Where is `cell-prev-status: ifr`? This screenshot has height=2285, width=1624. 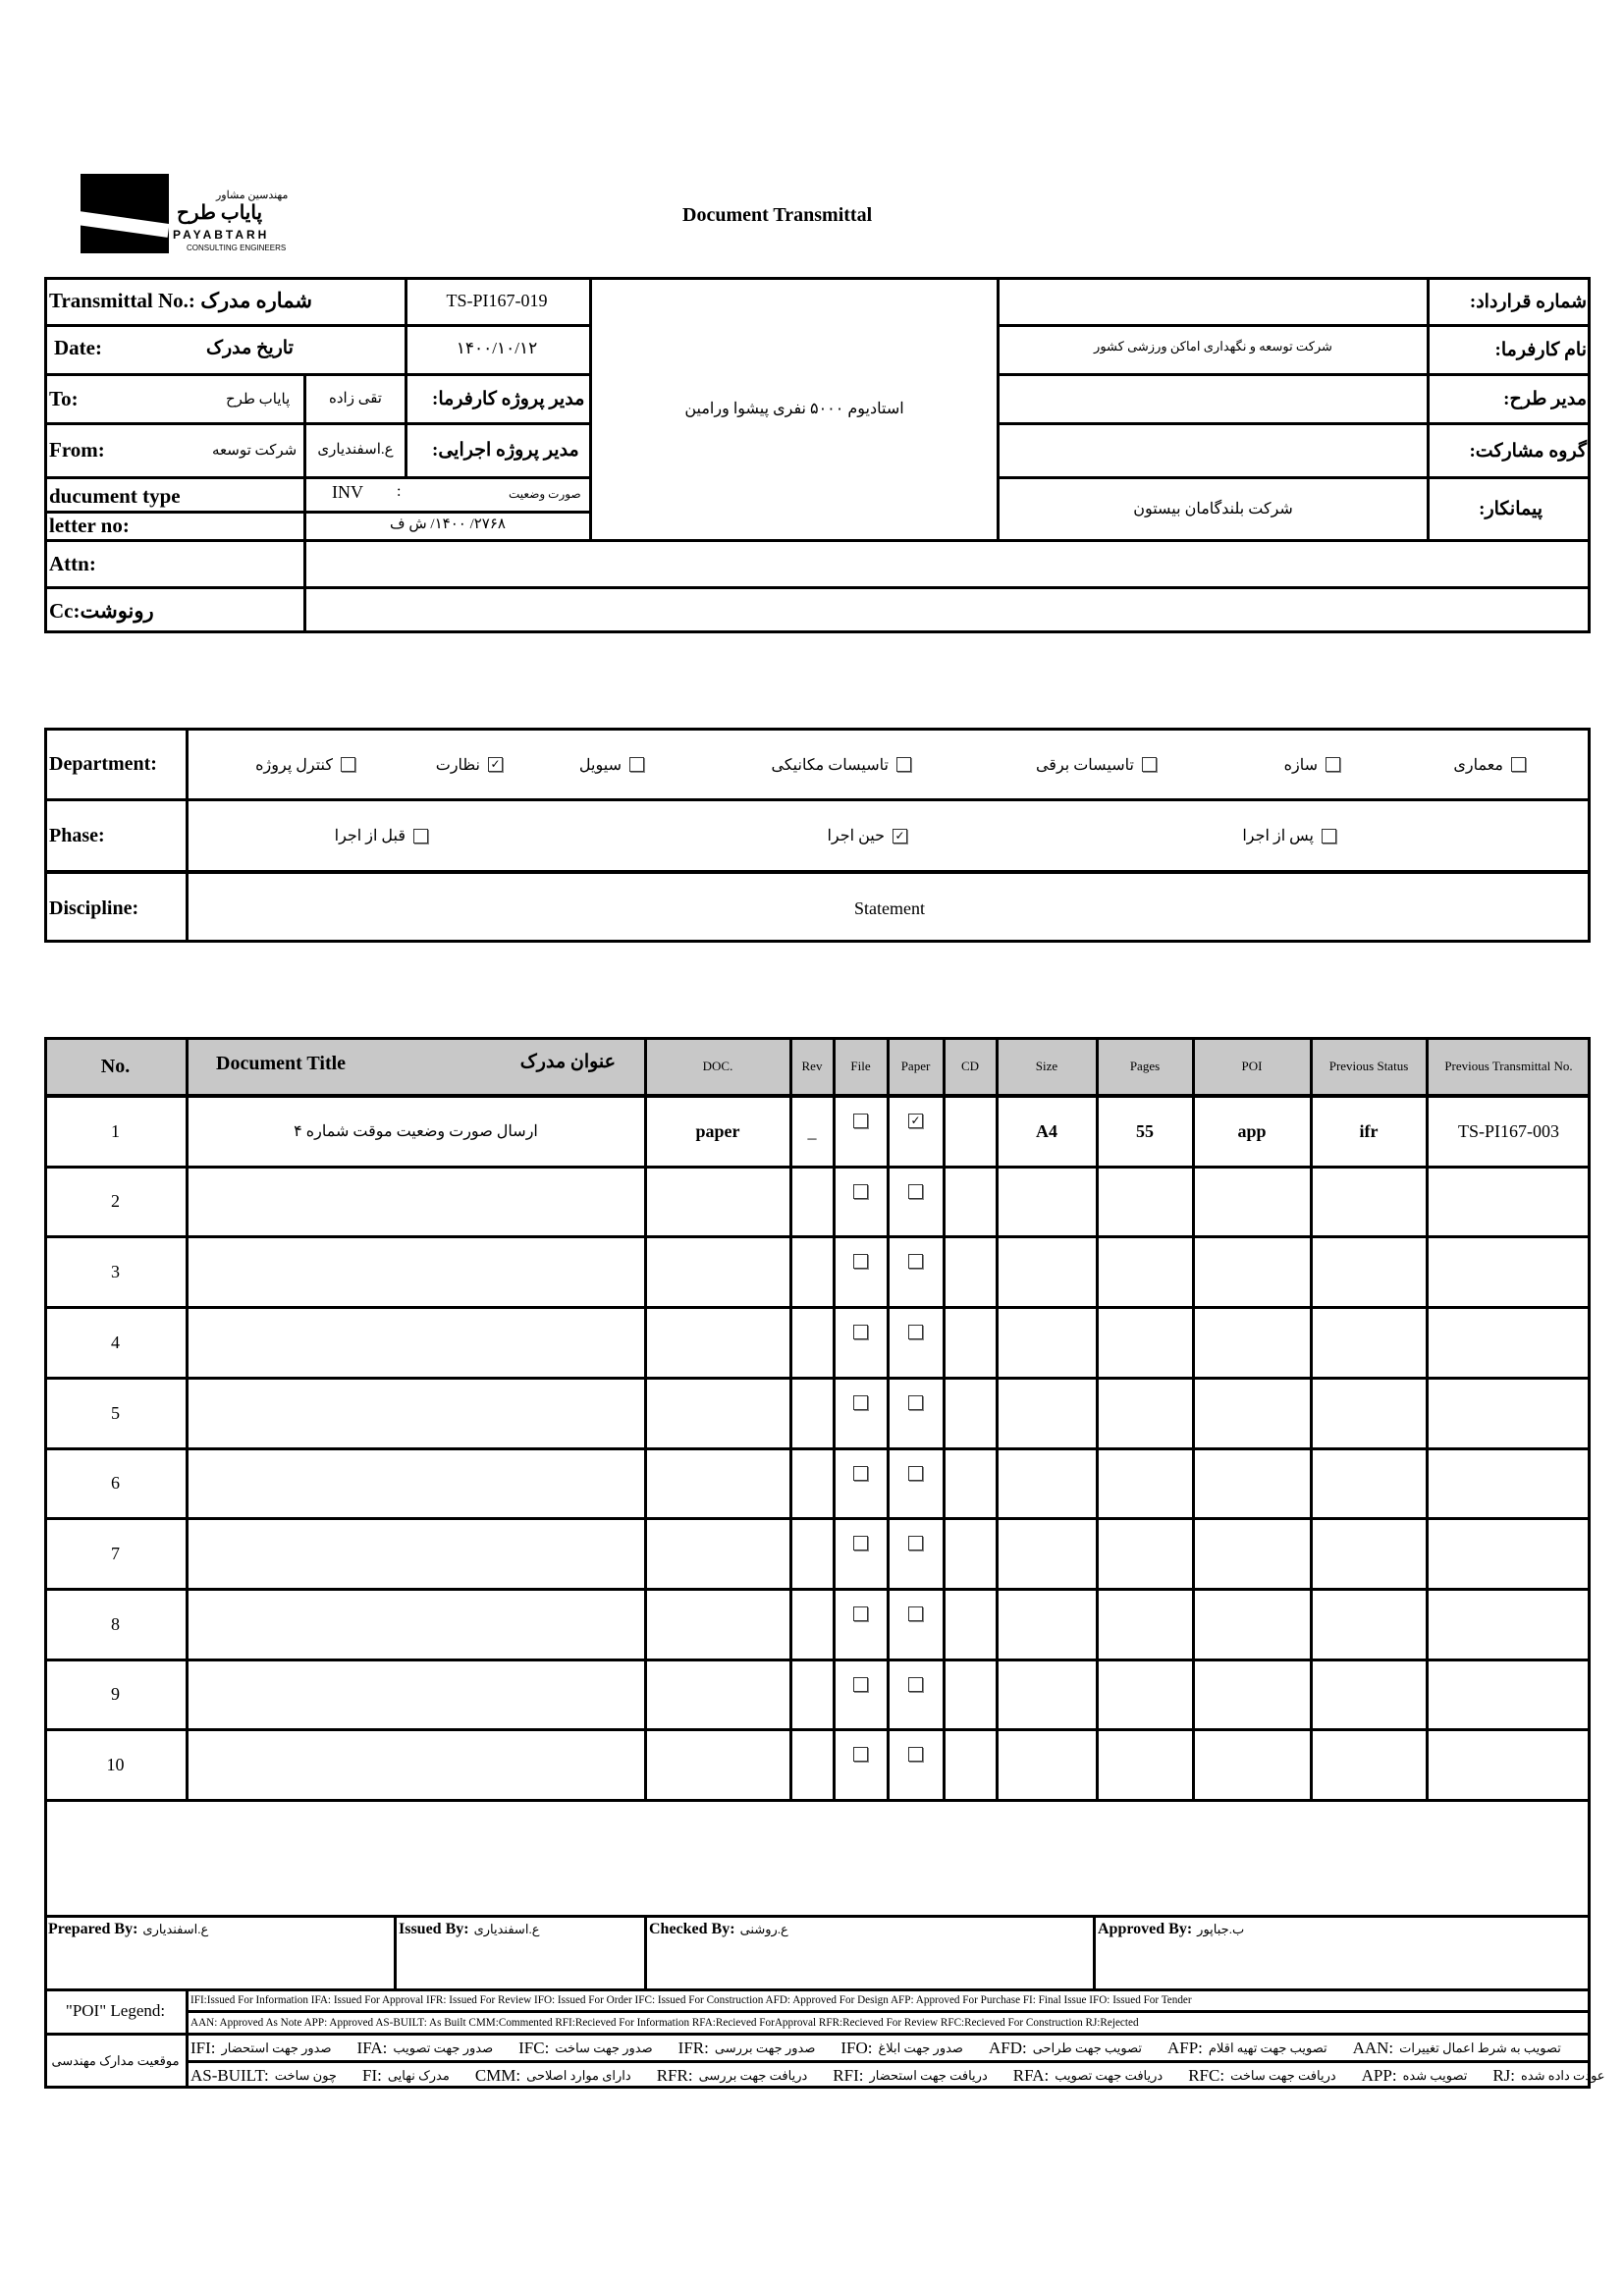
cell-prev-status: ifr is located at coordinates (1369, 1130).